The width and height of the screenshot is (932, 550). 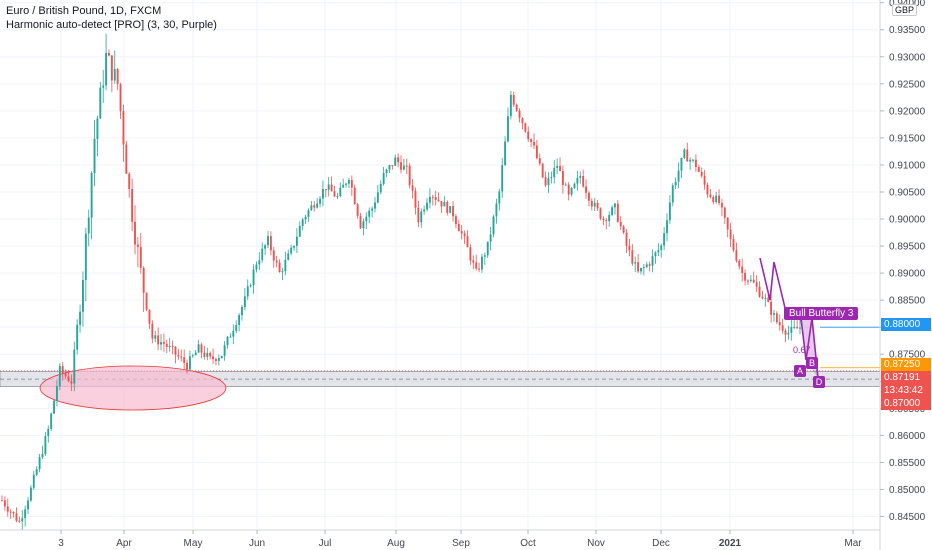 I want to click on y-tick-label: 0.86000, so click(x=907, y=436).